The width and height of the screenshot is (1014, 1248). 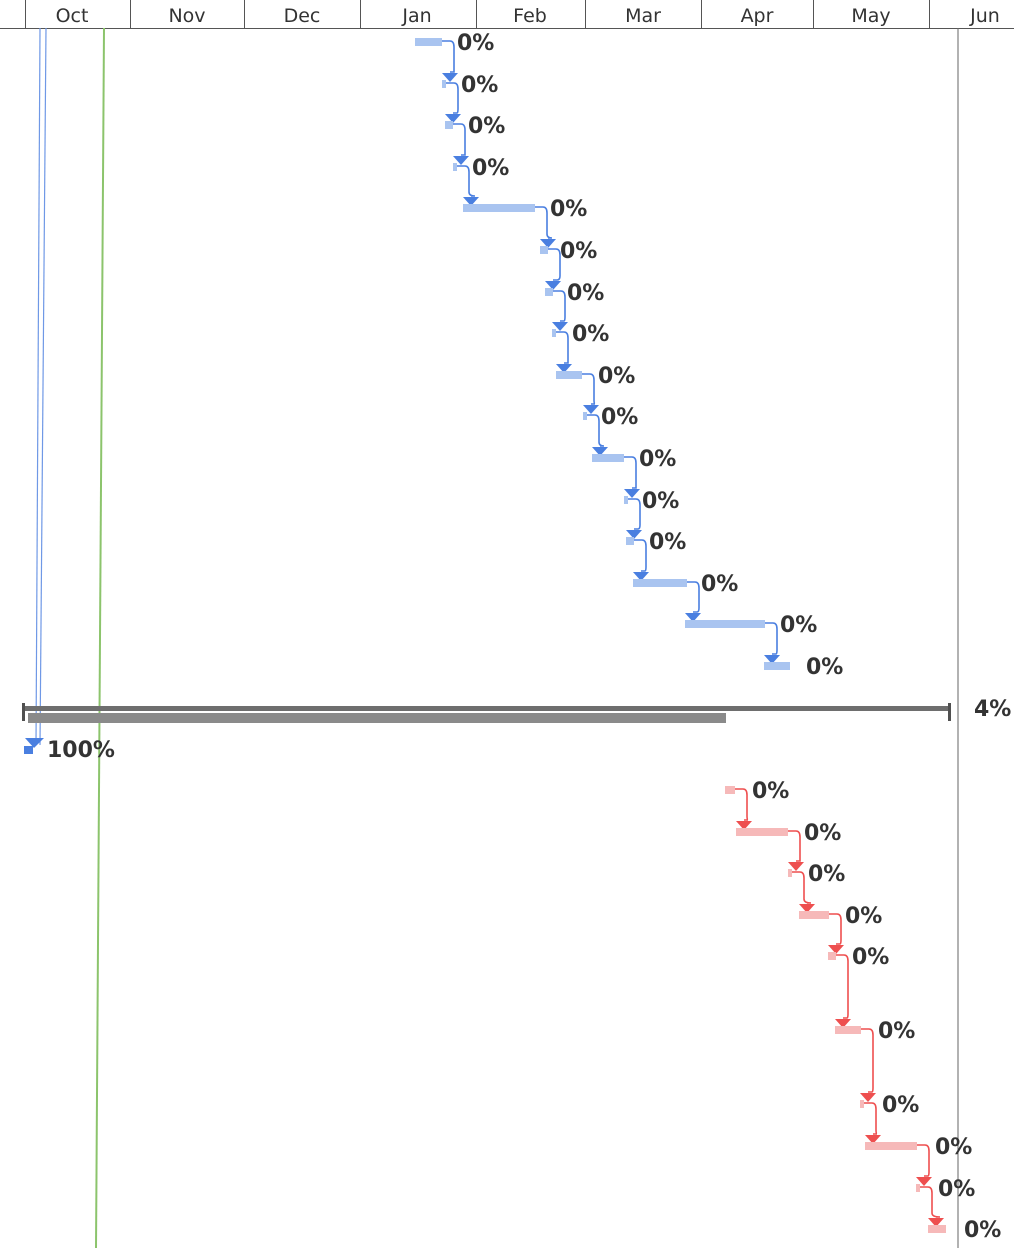 I want to click on summary-bracket, so click(x=23, y=712).